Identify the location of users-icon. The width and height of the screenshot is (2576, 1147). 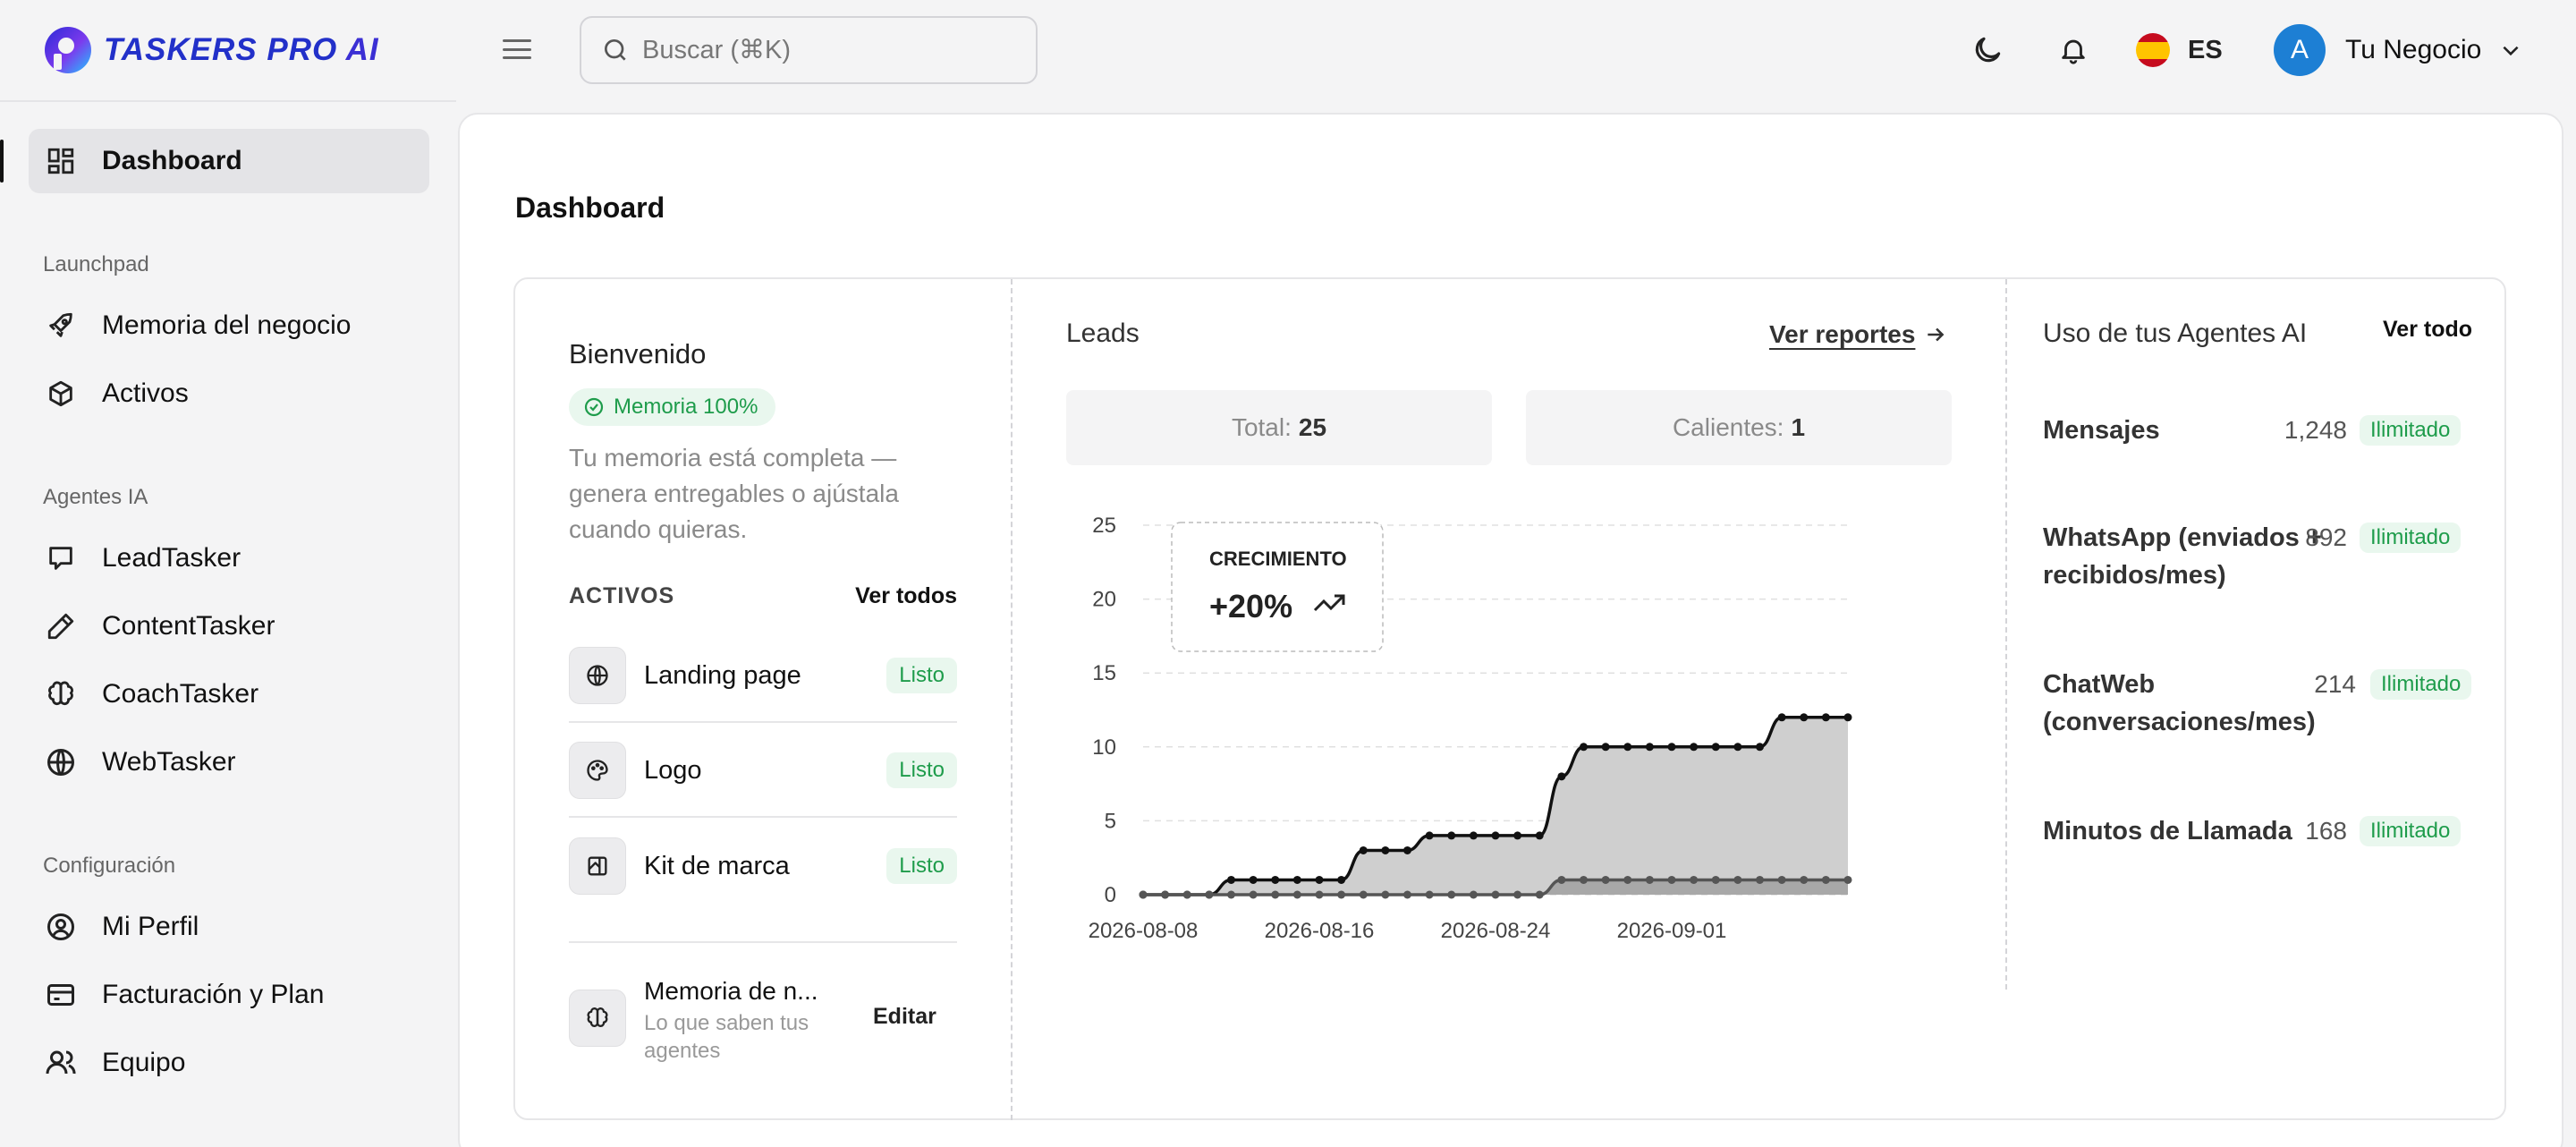
(61, 1063).